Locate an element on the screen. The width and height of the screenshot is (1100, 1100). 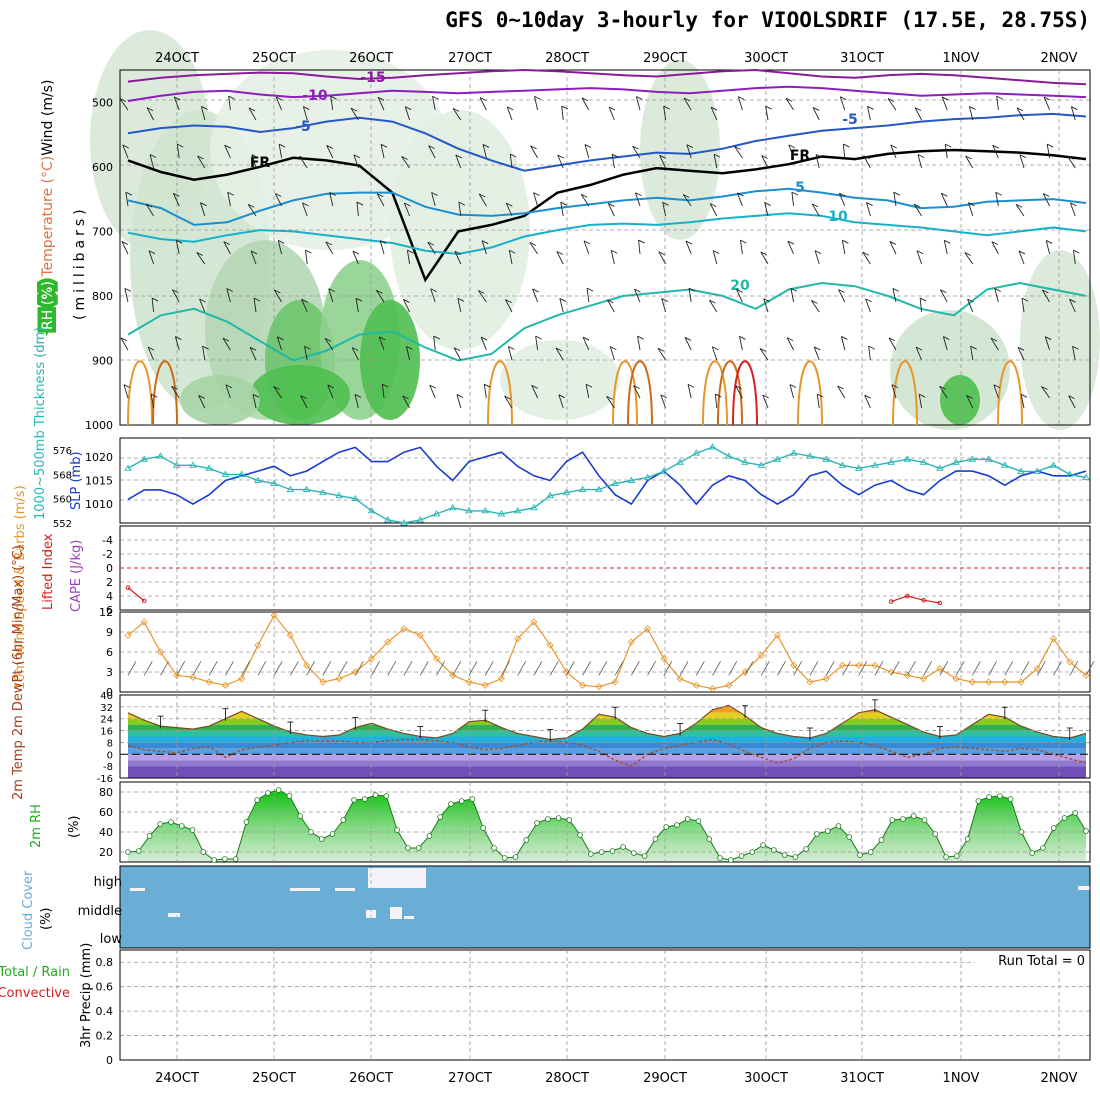
temp-tick: 0 is located at coordinates (110, 755).